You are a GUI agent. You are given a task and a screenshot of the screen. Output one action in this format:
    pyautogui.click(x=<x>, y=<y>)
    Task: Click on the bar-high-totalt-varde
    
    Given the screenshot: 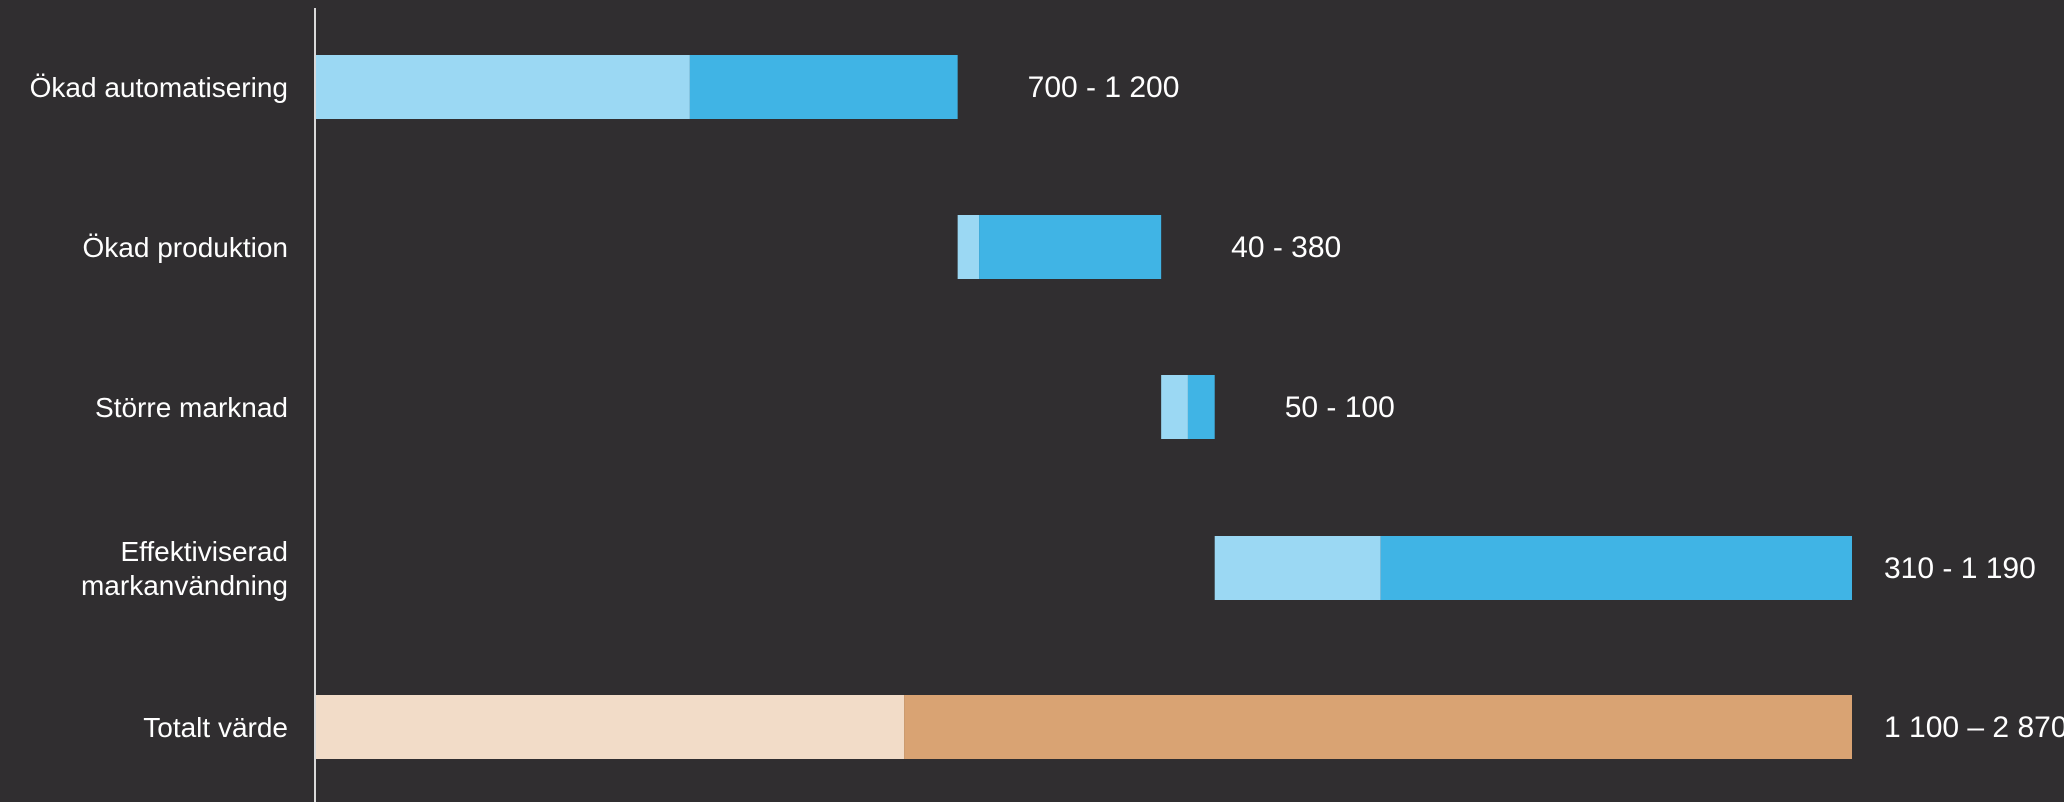 What is the action you would take?
    pyautogui.click(x=1378, y=727)
    